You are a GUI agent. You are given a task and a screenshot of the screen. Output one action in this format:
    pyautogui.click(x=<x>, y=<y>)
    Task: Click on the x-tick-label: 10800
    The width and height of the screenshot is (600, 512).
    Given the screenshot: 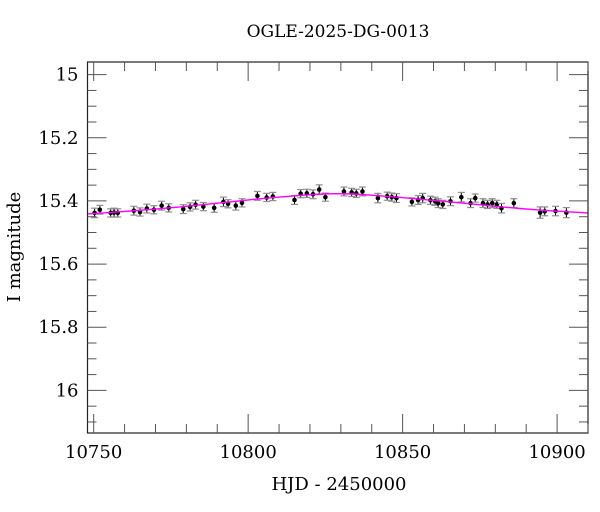 What is the action you would take?
    pyautogui.click(x=248, y=452)
    